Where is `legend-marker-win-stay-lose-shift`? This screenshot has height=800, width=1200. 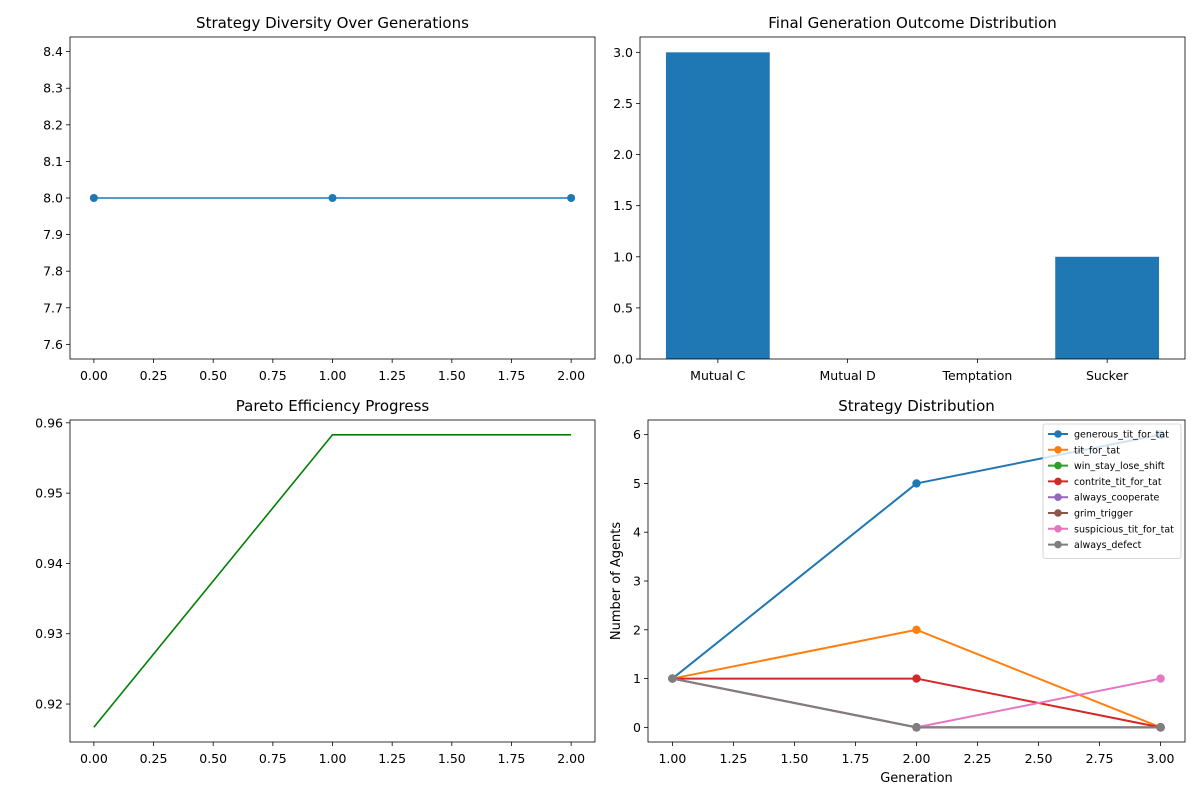
legend-marker-win-stay-lose-shift is located at coordinates (1058, 465).